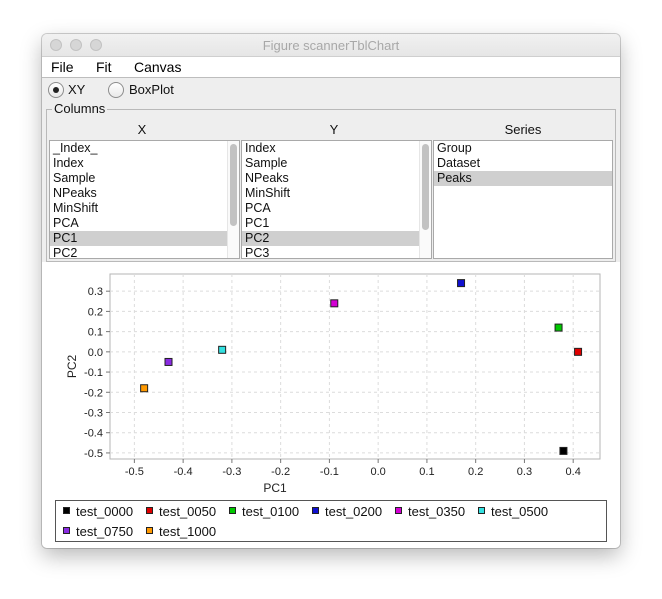  I want to click on y-column-list-item: MinShift, so click(268, 193).